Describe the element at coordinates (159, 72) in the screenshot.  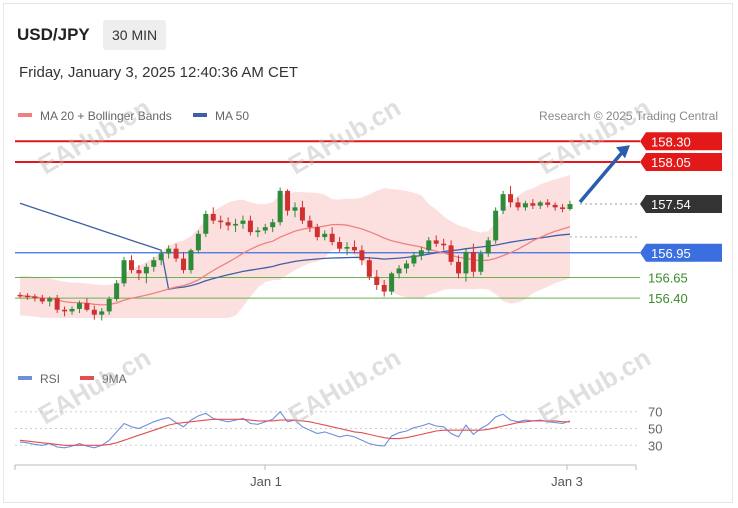
I see `chart-datetime: Friday, January 3, 2025 12:40:36 AM CET` at that location.